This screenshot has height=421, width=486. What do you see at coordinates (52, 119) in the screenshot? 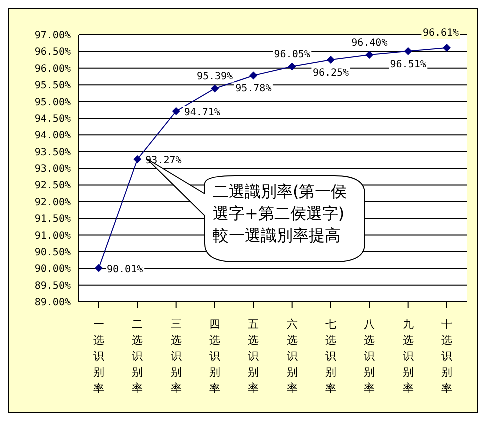
I see `y-tick-label: 94.50%` at bounding box center [52, 119].